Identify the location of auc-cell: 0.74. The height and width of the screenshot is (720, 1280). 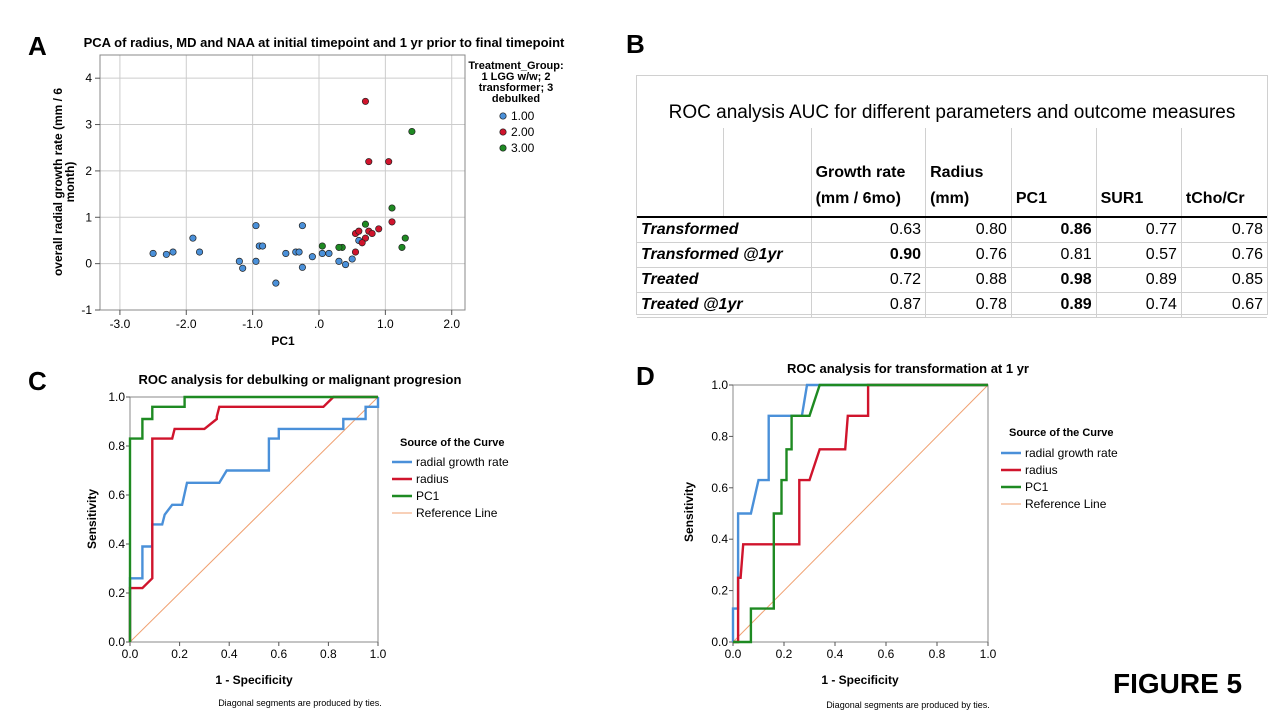
(1138, 305).